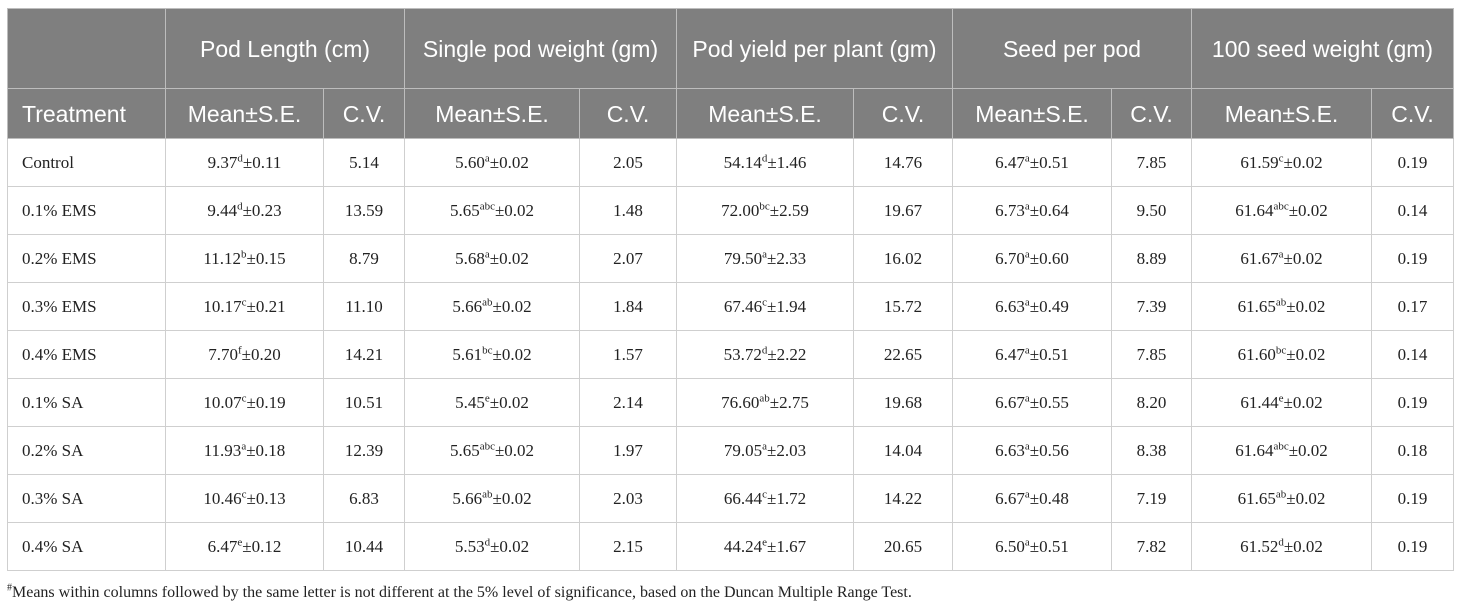 The height and width of the screenshot is (613, 1460). I want to click on standard-error-value: ±2.33, so click(787, 258).